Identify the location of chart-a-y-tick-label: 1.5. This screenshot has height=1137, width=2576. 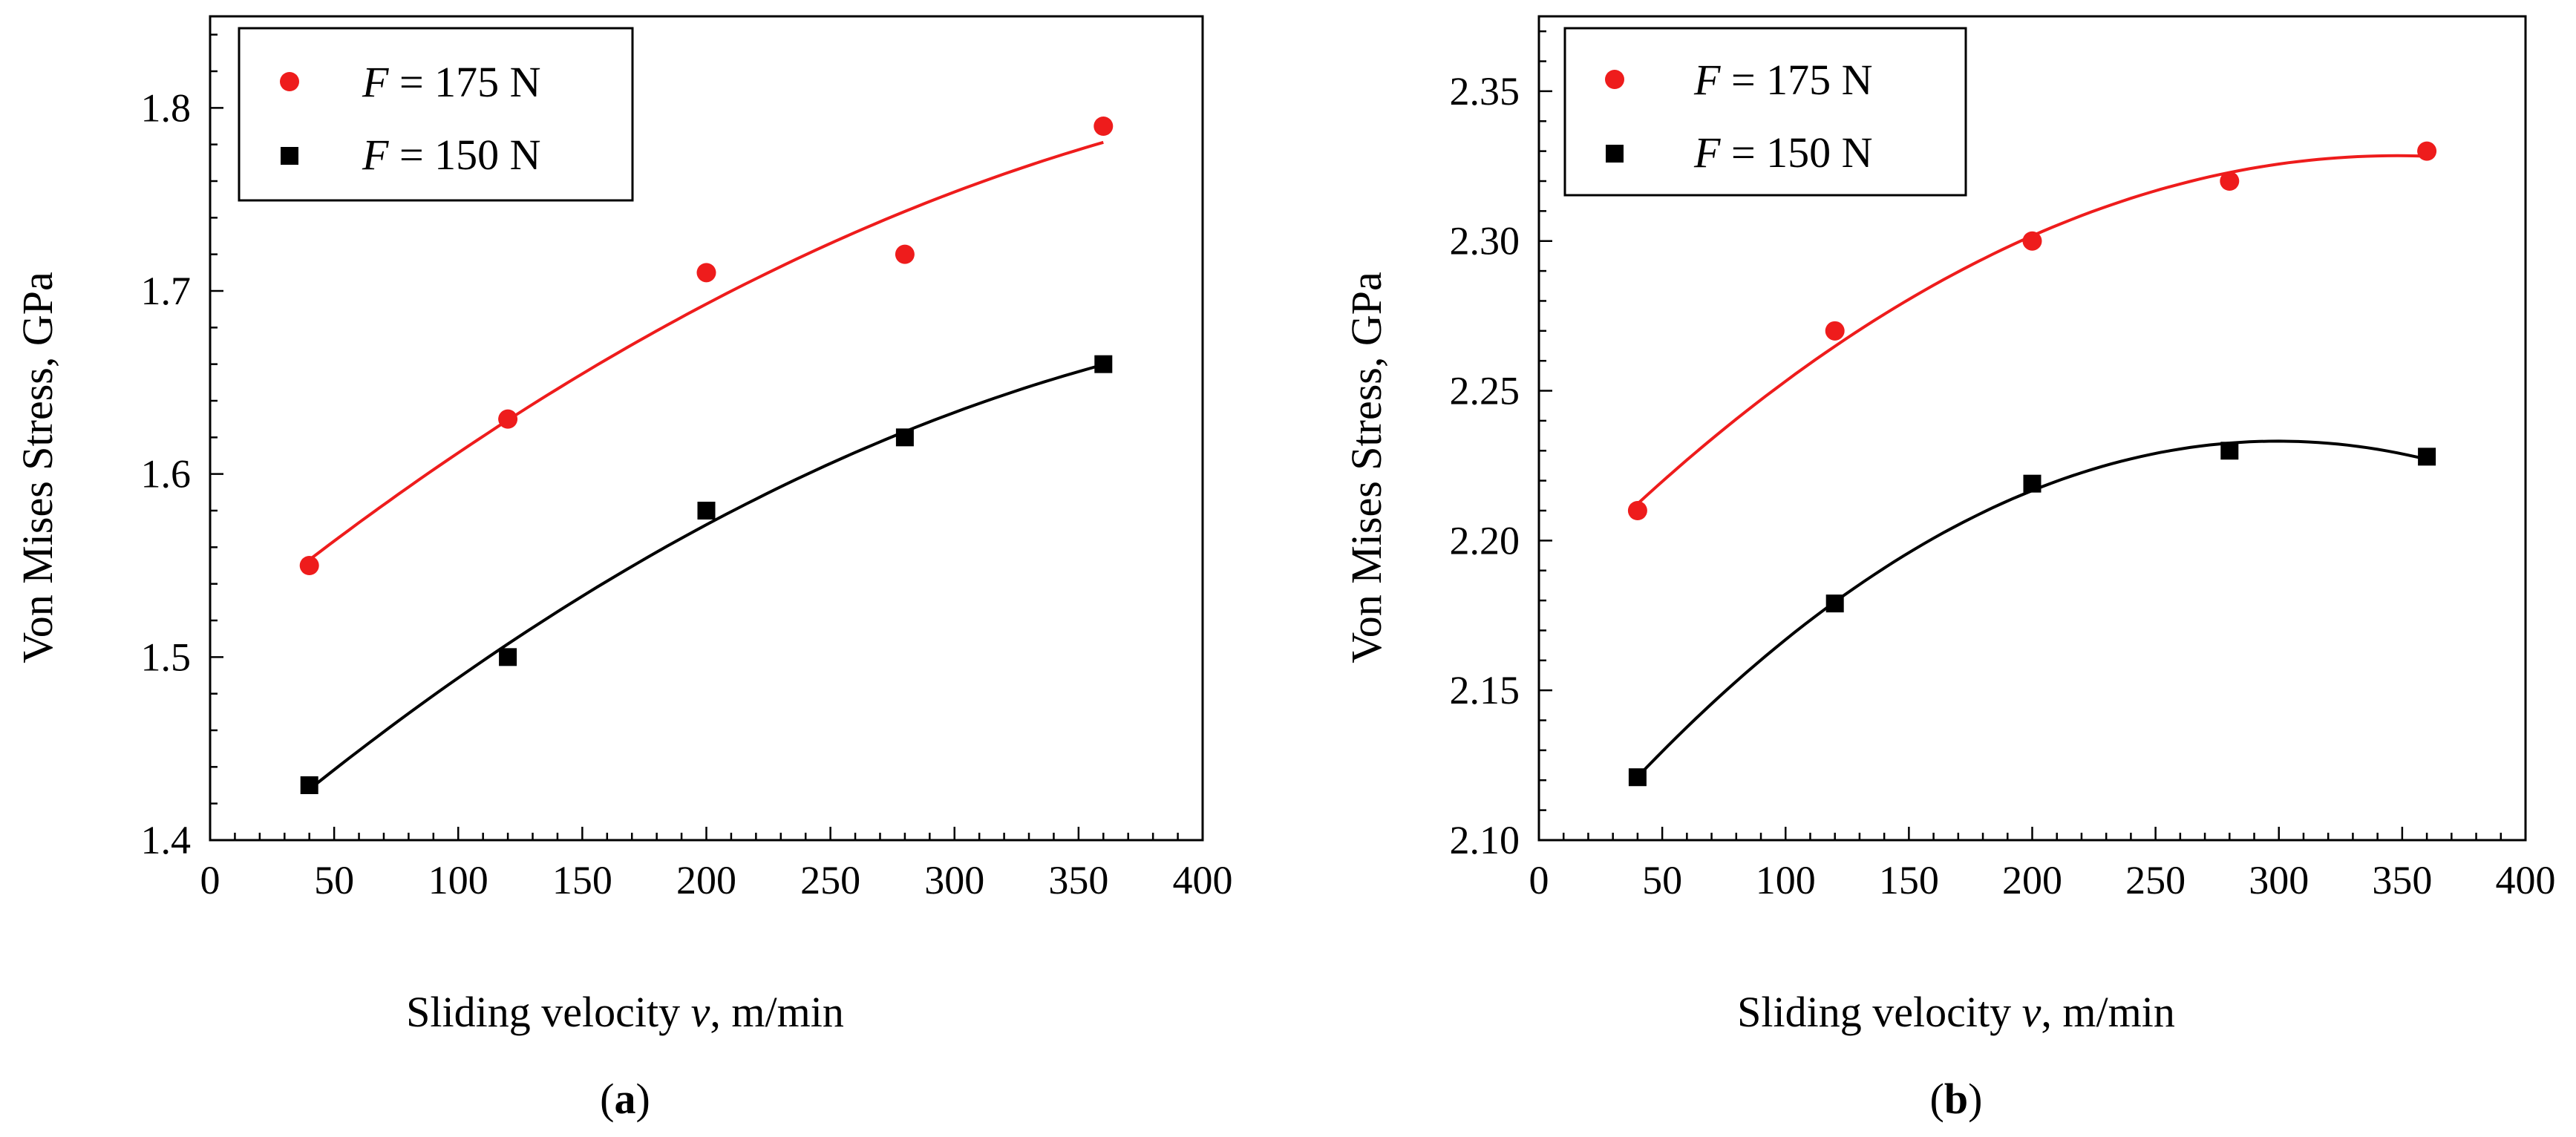
(166, 657).